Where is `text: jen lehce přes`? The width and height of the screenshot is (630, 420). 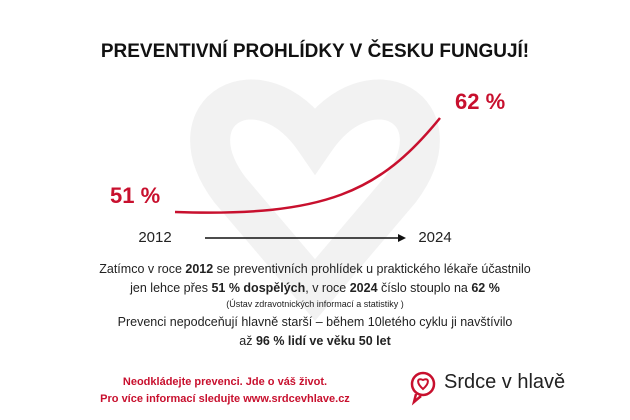
text: jen lehce přes is located at coordinates (171, 288).